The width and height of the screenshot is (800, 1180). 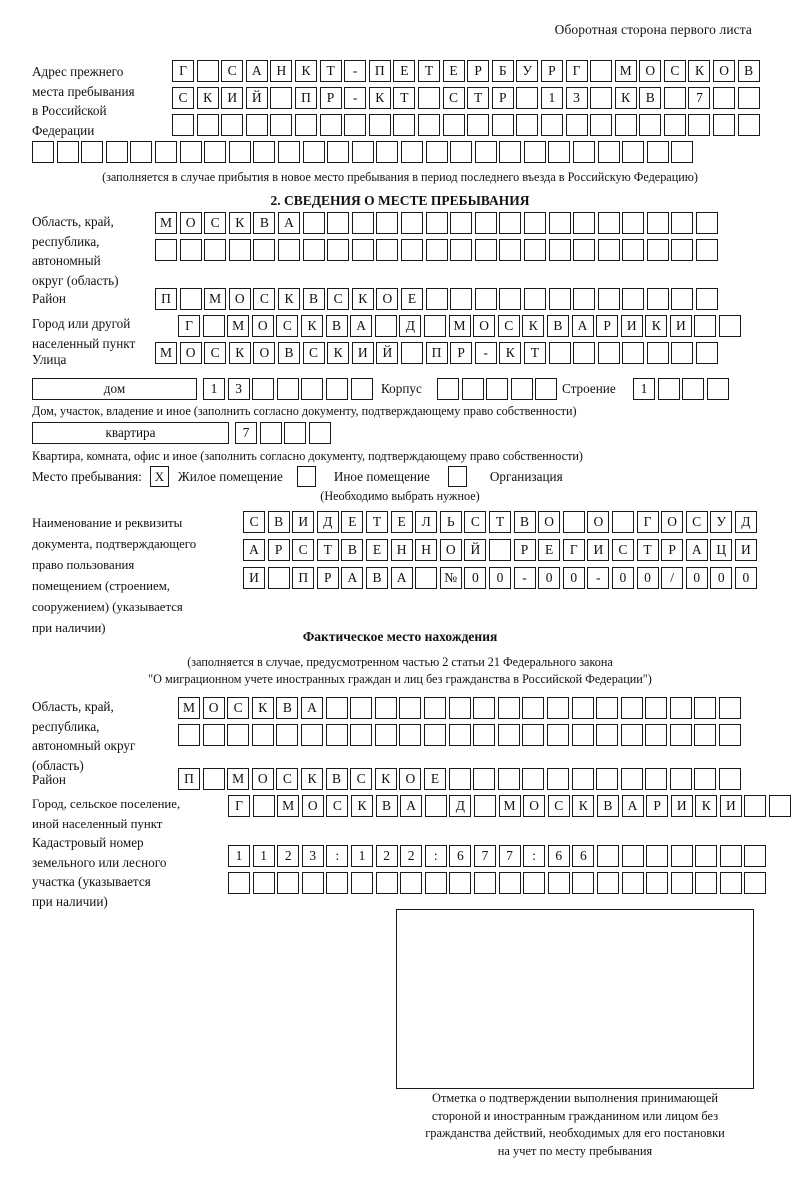 I want to click on document-r2-cell-1: А, so click(x=254, y=550).